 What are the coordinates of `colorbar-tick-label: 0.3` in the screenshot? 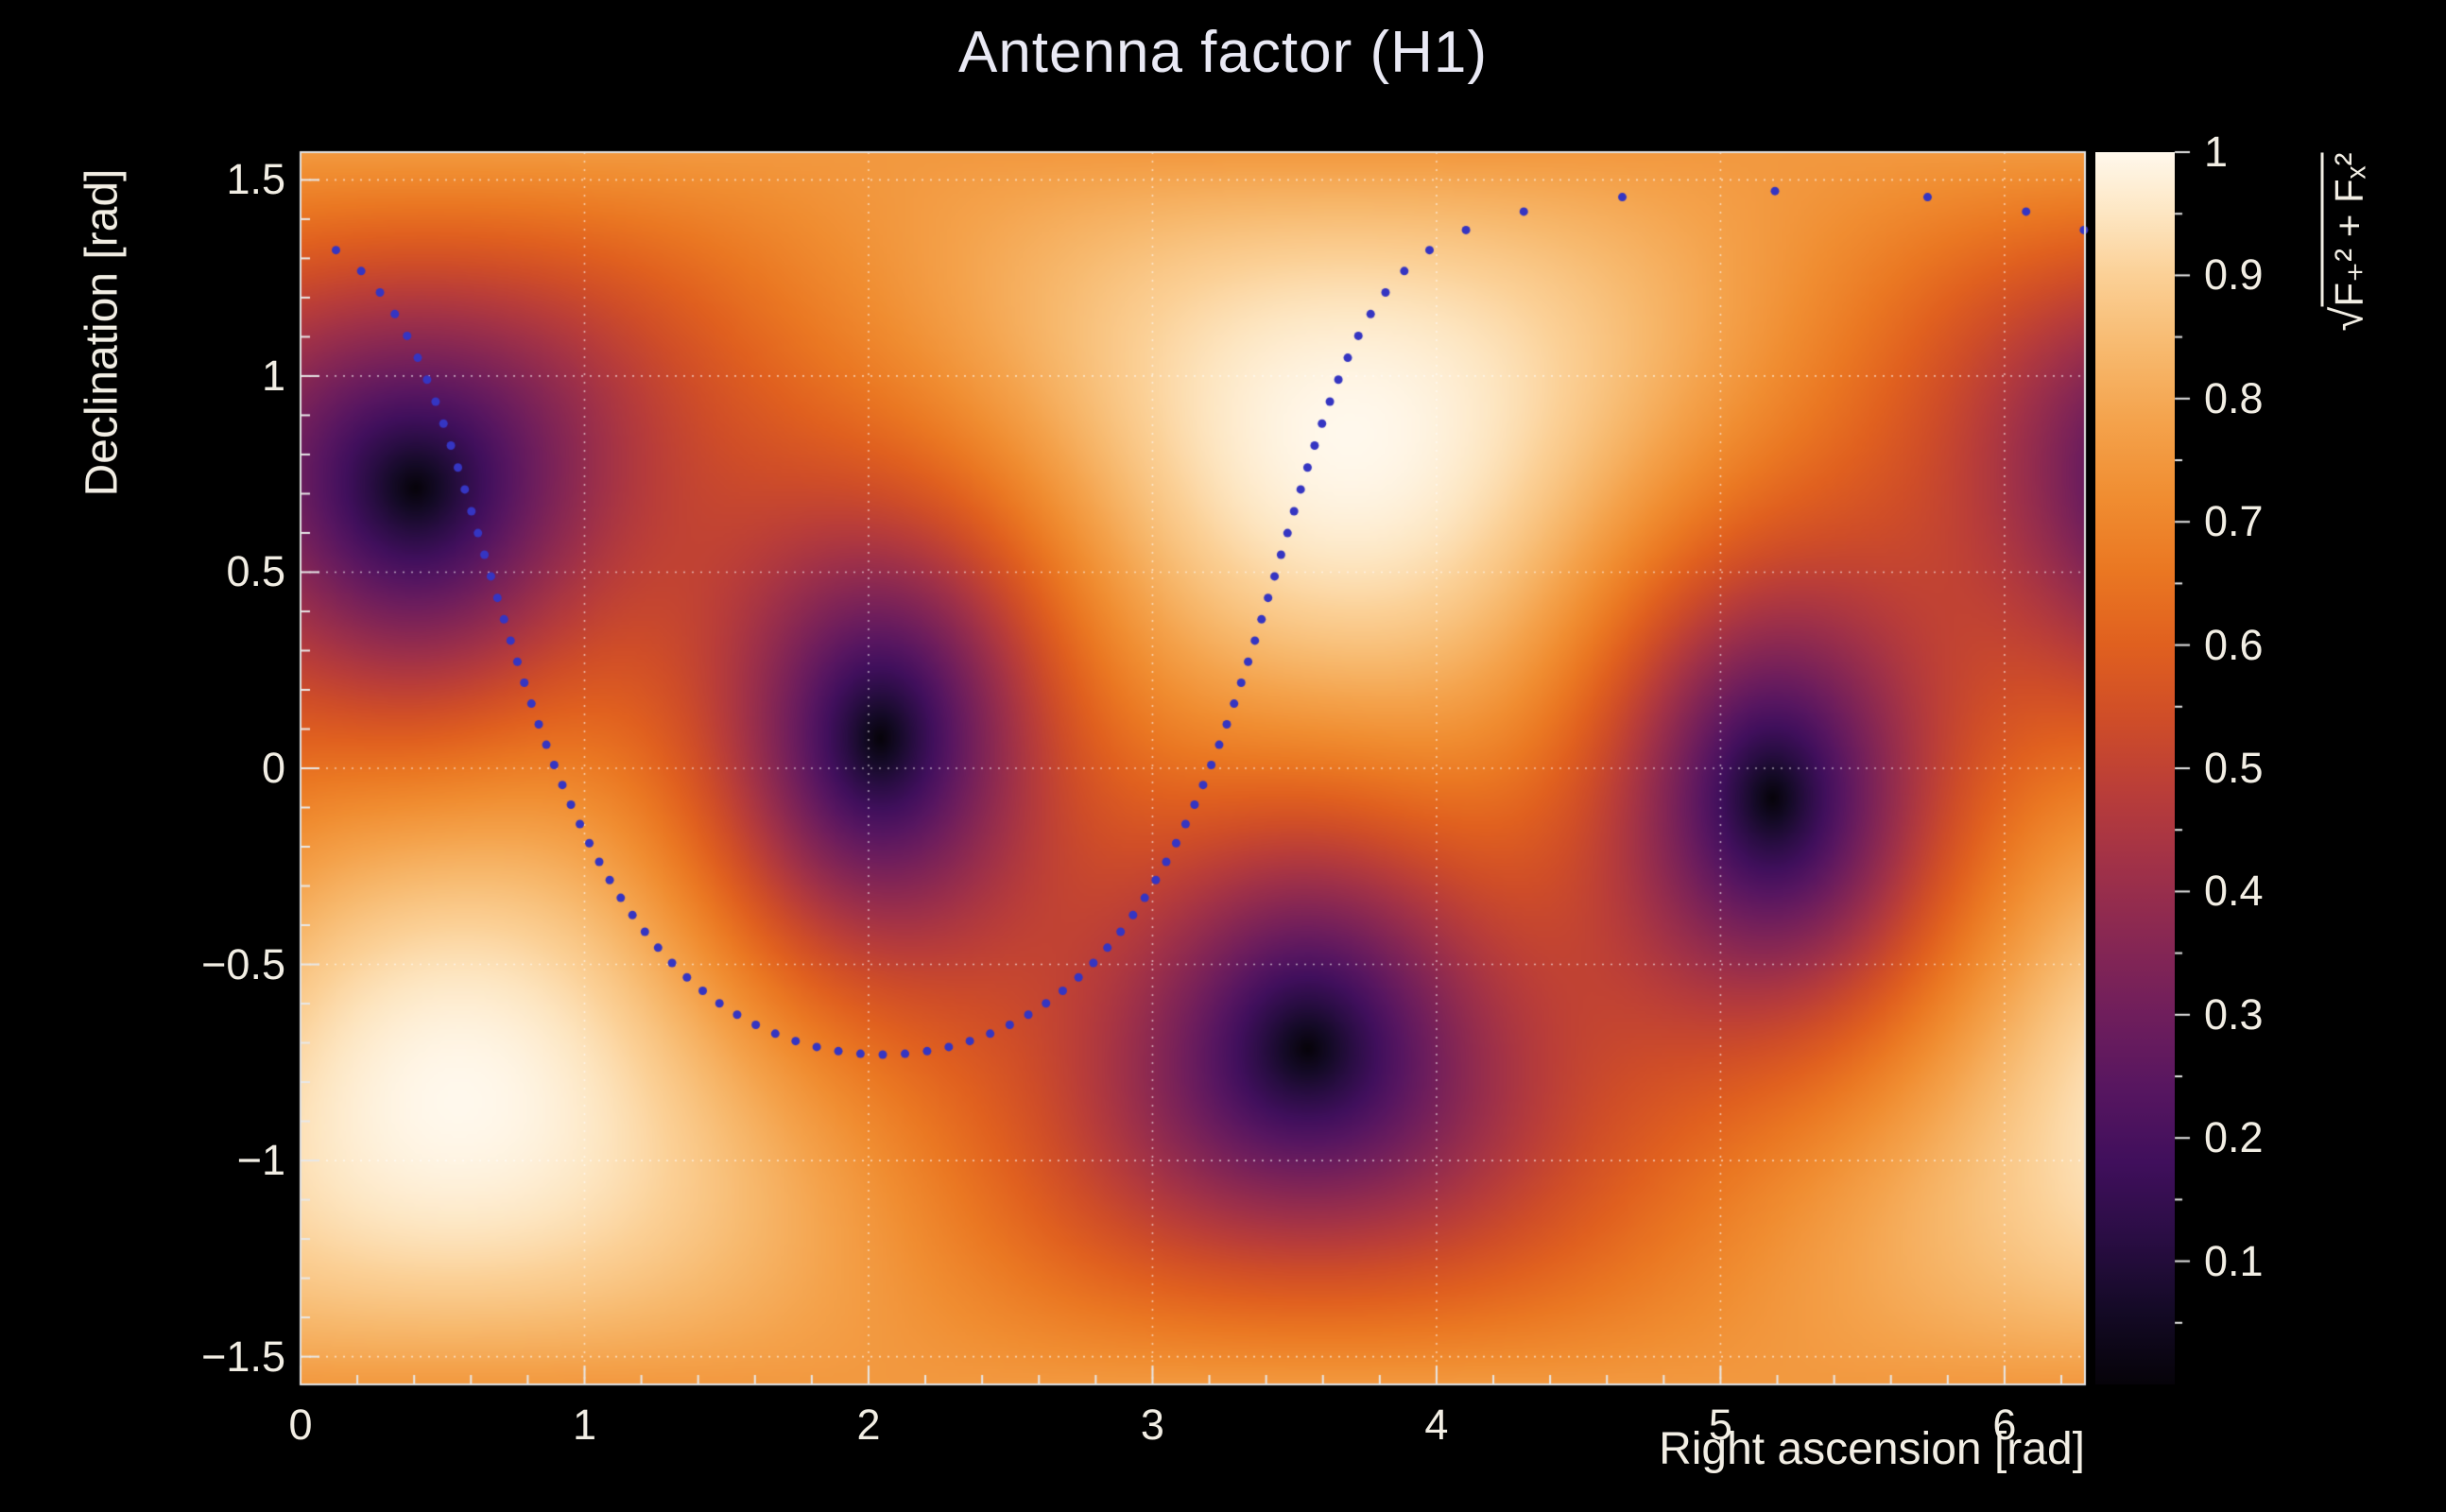 It's located at (2234, 1014).